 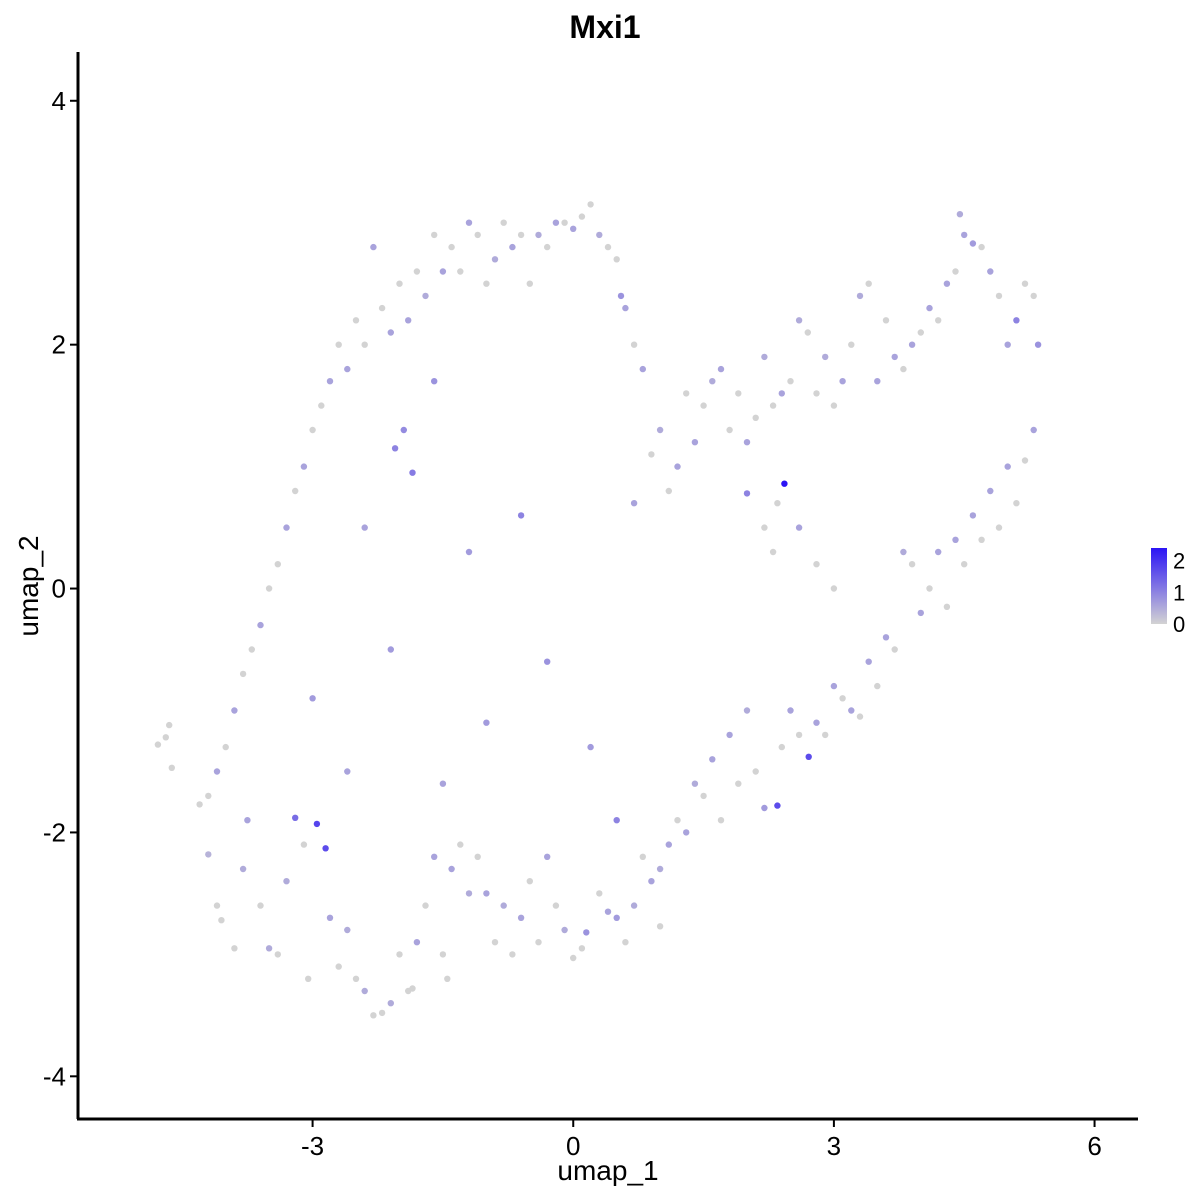 I want to click on legend-label: 1, so click(x=1179, y=592).